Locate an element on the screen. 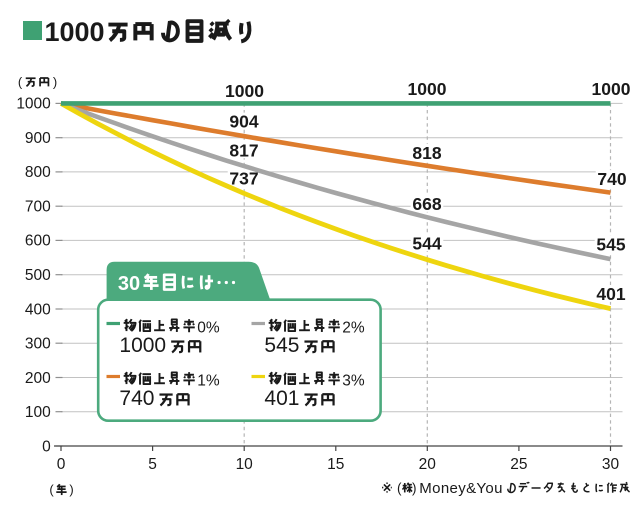 This screenshot has width=640, height=515. svg-text: 10 is located at coordinates (245, 464).